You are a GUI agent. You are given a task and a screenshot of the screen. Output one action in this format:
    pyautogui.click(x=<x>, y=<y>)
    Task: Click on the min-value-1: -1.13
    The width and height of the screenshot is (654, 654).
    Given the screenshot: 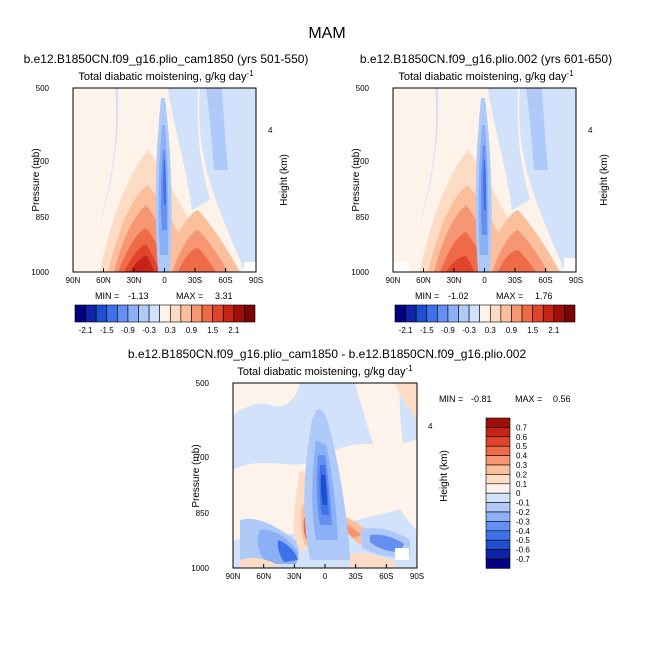 What is the action you would take?
    pyautogui.click(x=138, y=296)
    